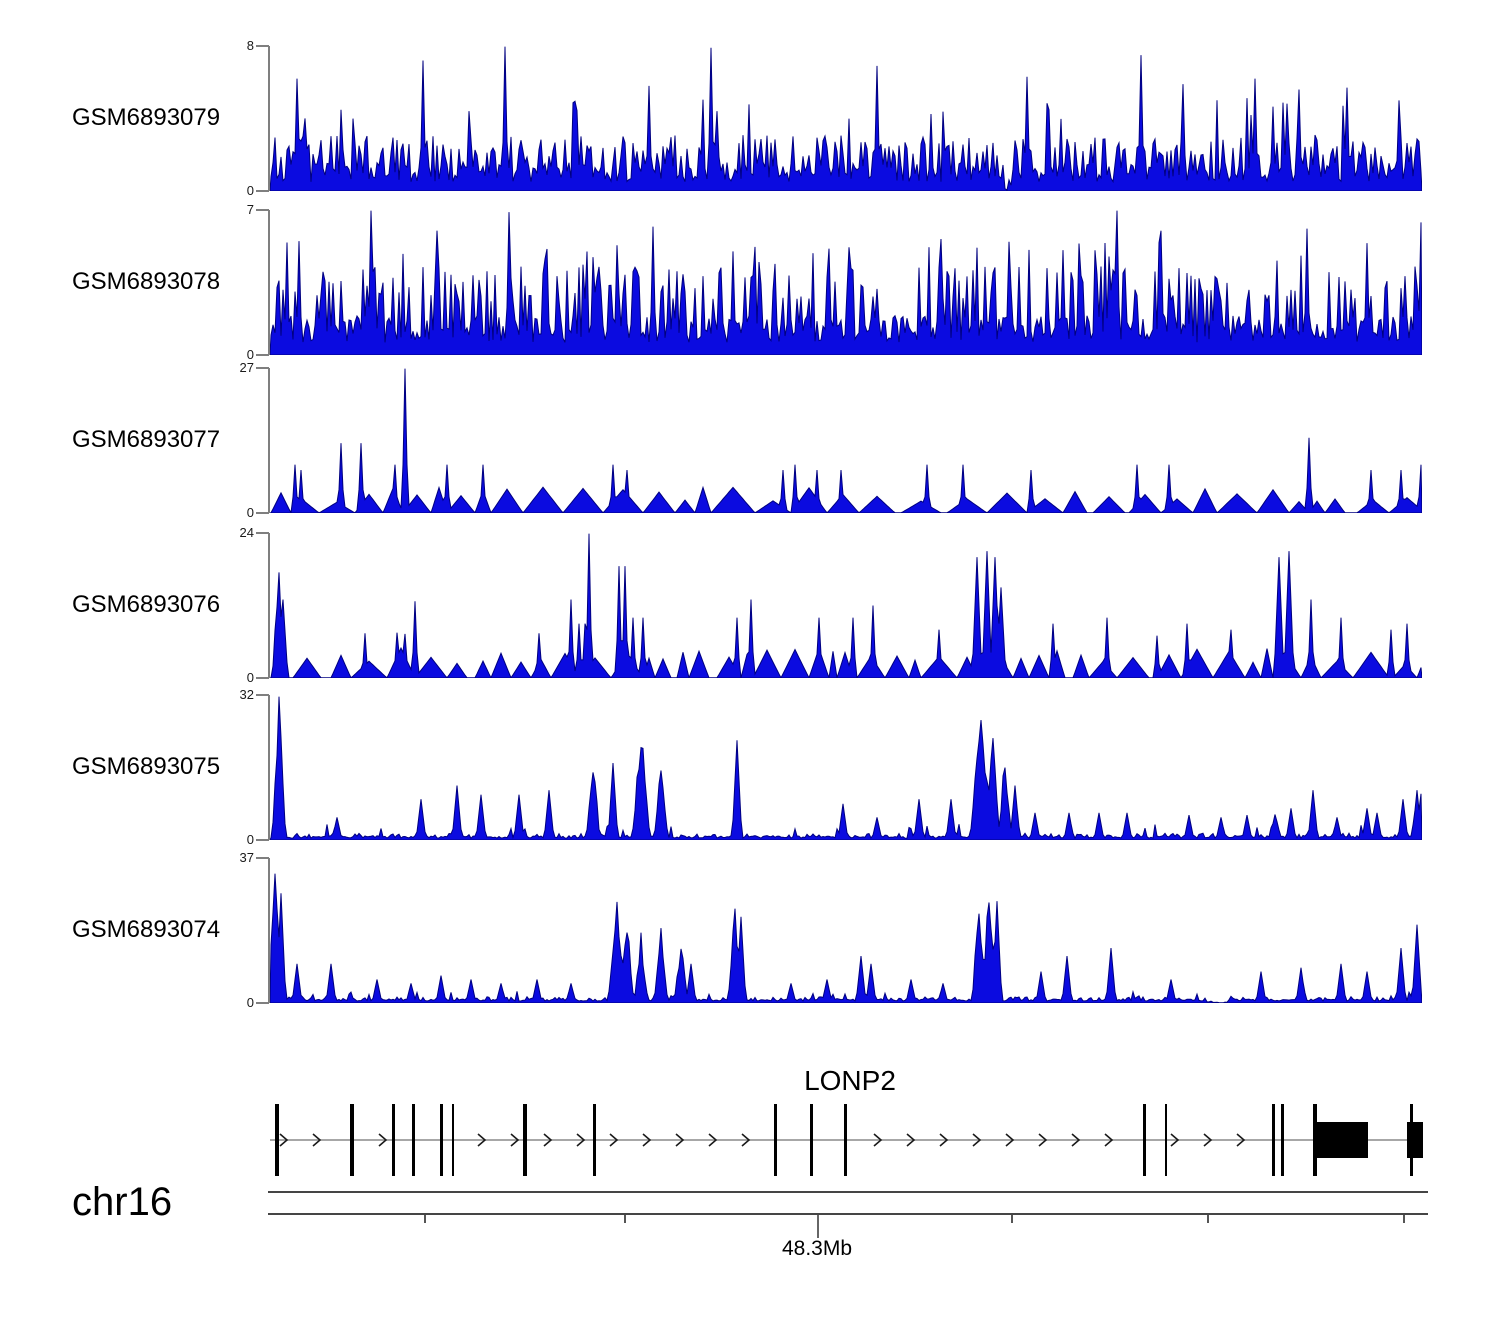 The width and height of the screenshot is (1500, 1320). I want to click on sample-label: GSM6893074, so click(146, 929).